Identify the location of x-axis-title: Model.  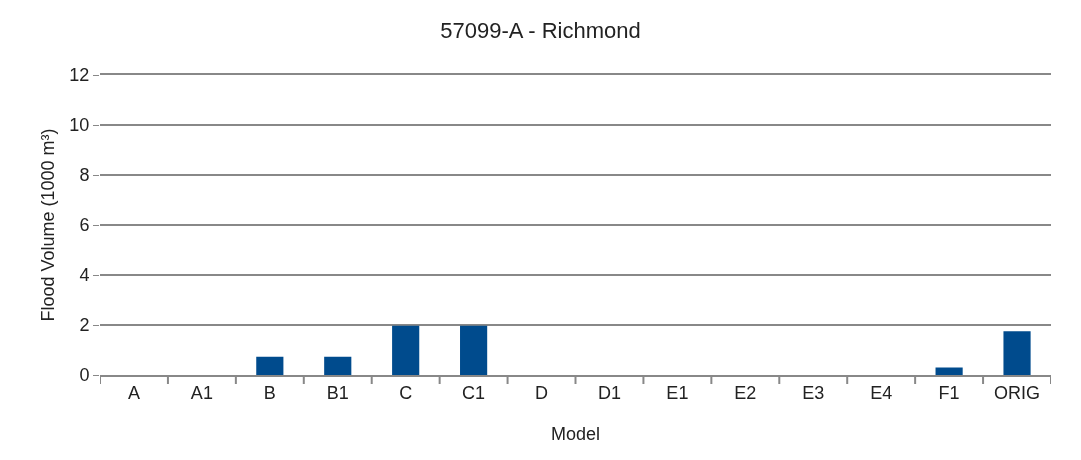
(575, 434).